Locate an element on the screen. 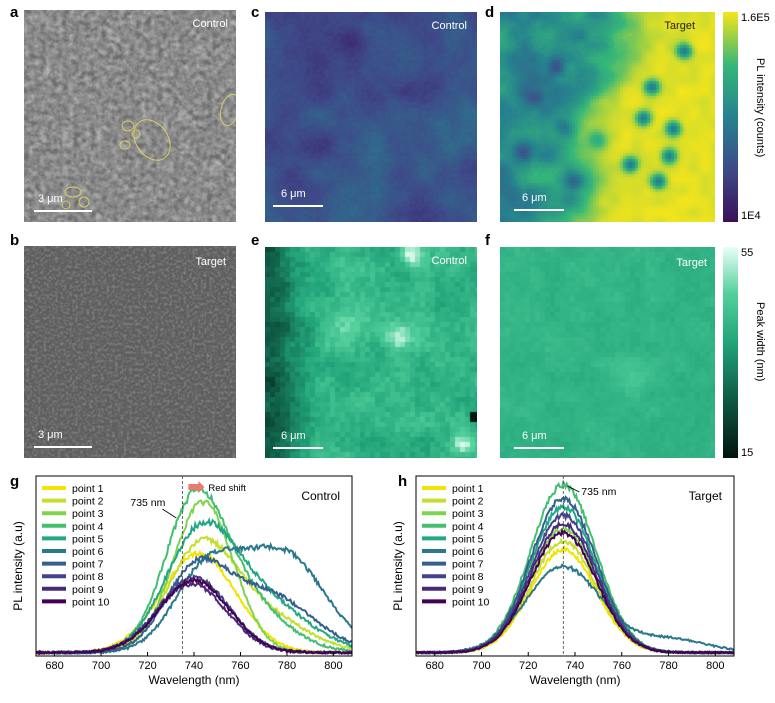 Image resolution: width=775 pixels, height=703 pixels. pl-intensity-map-control: Control 6 μm is located at coordinates (371, 117).